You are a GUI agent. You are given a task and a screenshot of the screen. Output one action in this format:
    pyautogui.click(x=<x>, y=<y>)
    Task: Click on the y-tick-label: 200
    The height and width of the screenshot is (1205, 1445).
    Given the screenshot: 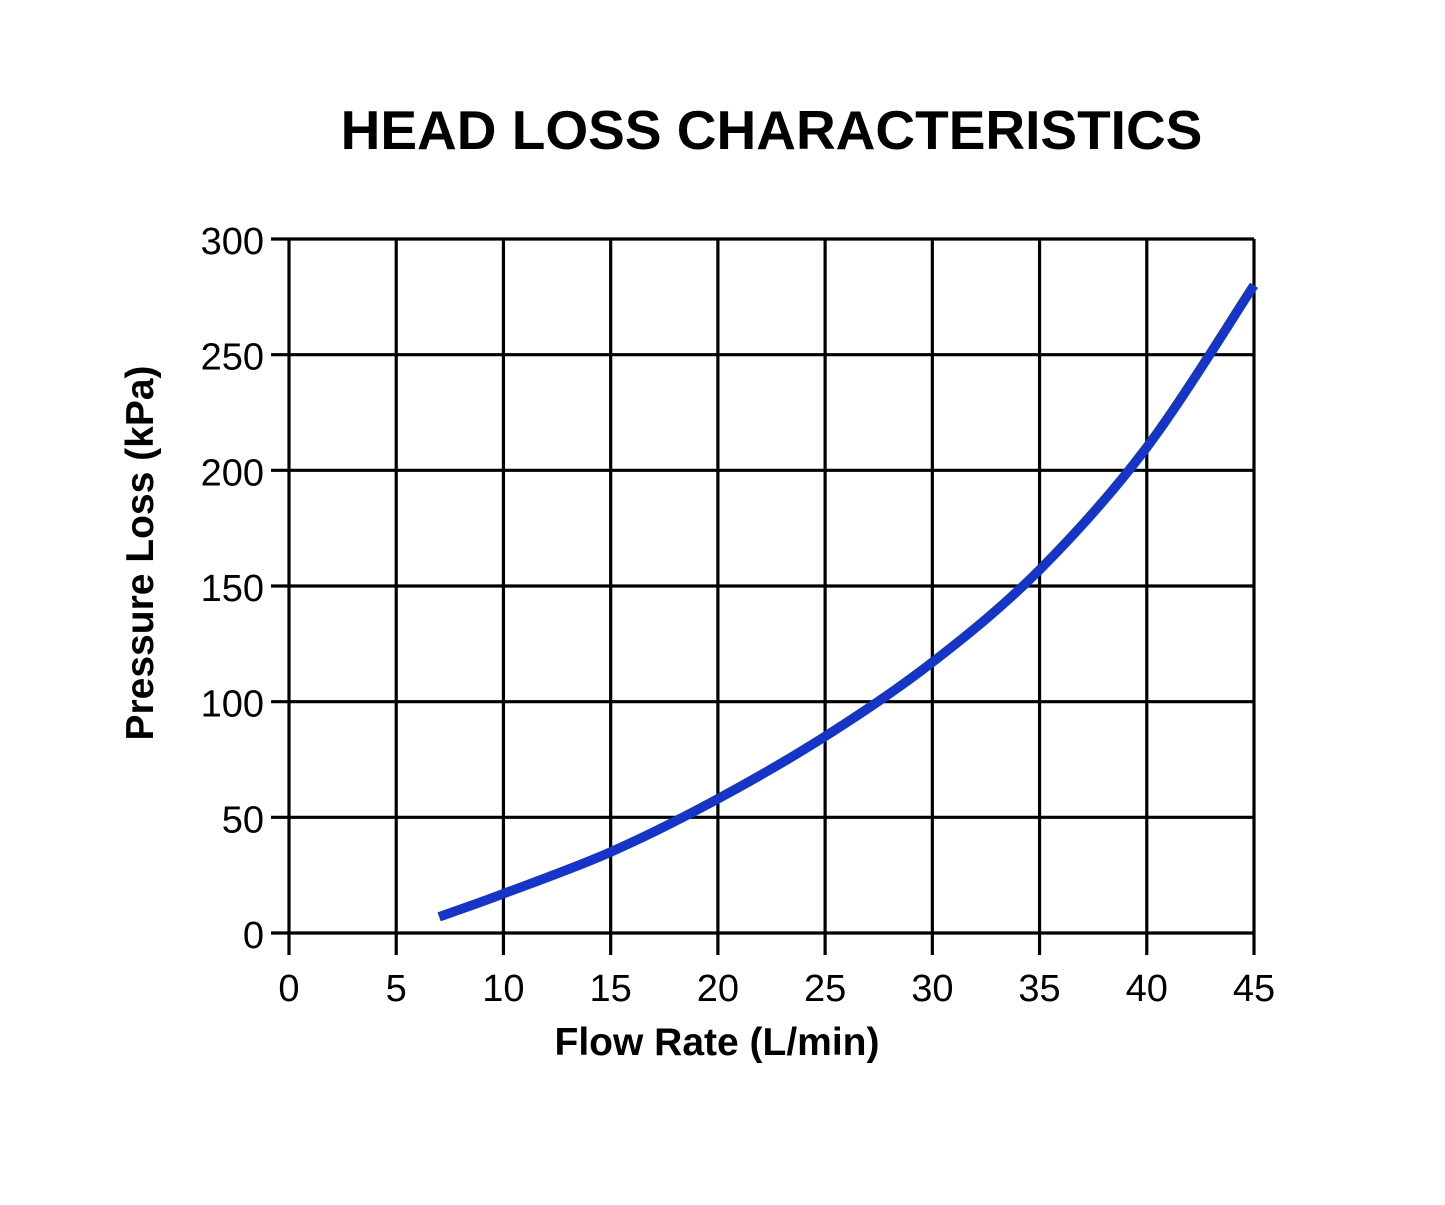 What is the action you would take?
    pyautogui.click(x=232, y=473)
    